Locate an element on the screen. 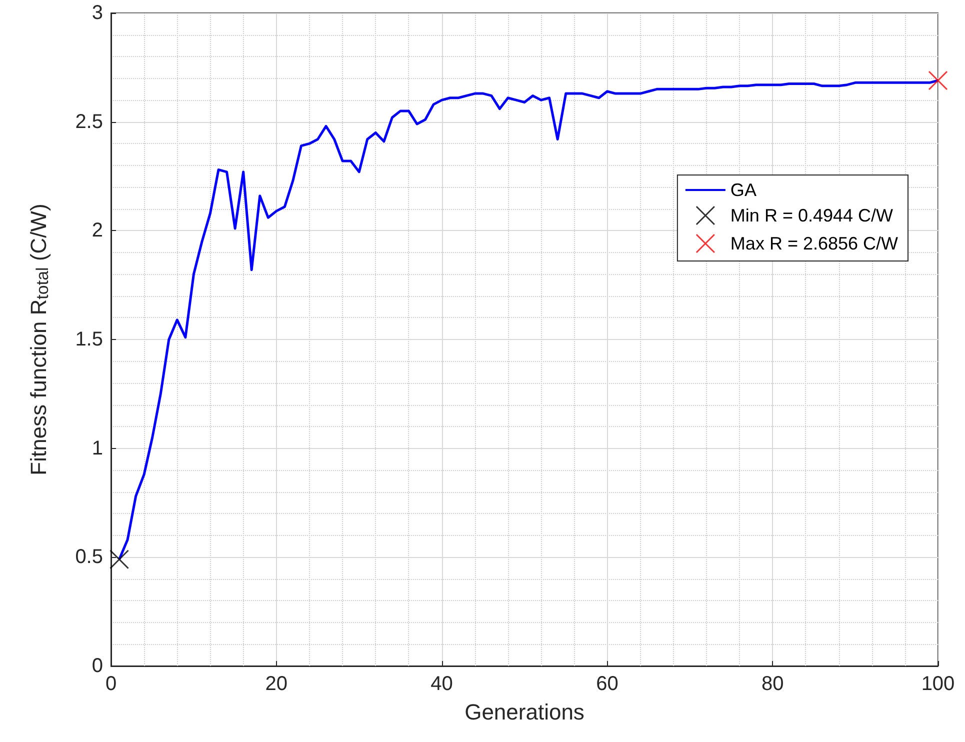 Image resolution: width=965 pixels, height=742 pixels. y-axis-title: Fitness function Rtotal (C/W) is located at coordinates (39, 340).